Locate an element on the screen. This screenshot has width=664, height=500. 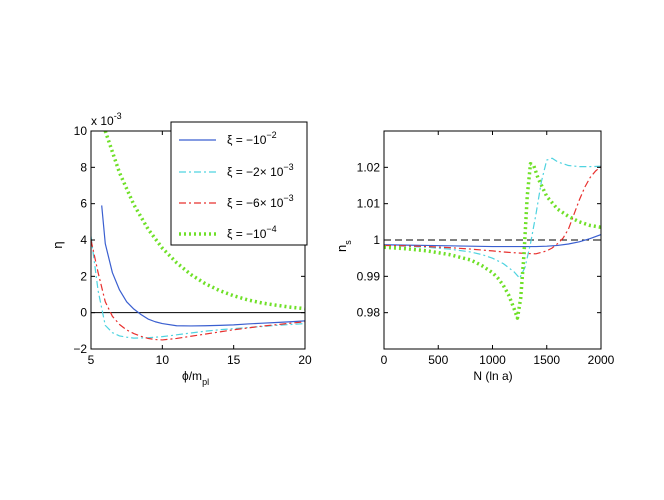
right-x-tick-label: 500 is located at coordinates (438, 360).